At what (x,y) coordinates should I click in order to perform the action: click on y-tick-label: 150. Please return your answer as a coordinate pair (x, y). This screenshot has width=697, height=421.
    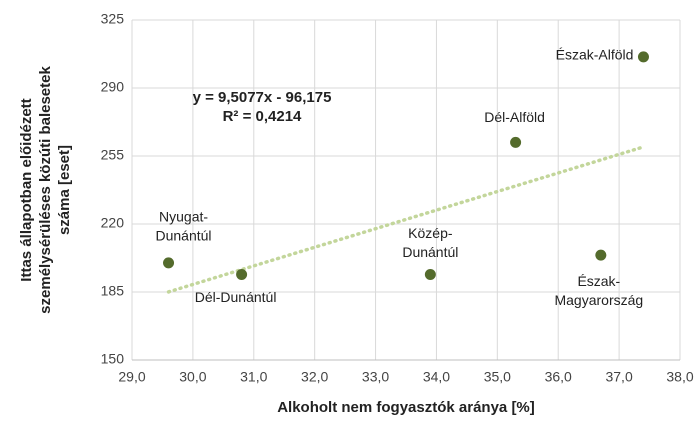
    Looking at the image, I should click on (113, 359).